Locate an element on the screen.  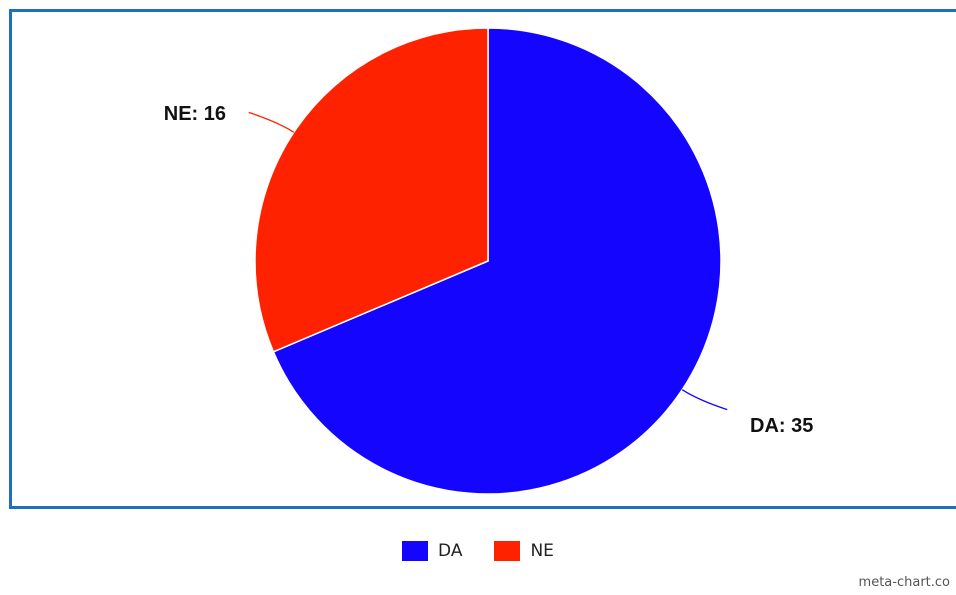
slice-label-da: DA: 35 is located at coordinates (781, 426).